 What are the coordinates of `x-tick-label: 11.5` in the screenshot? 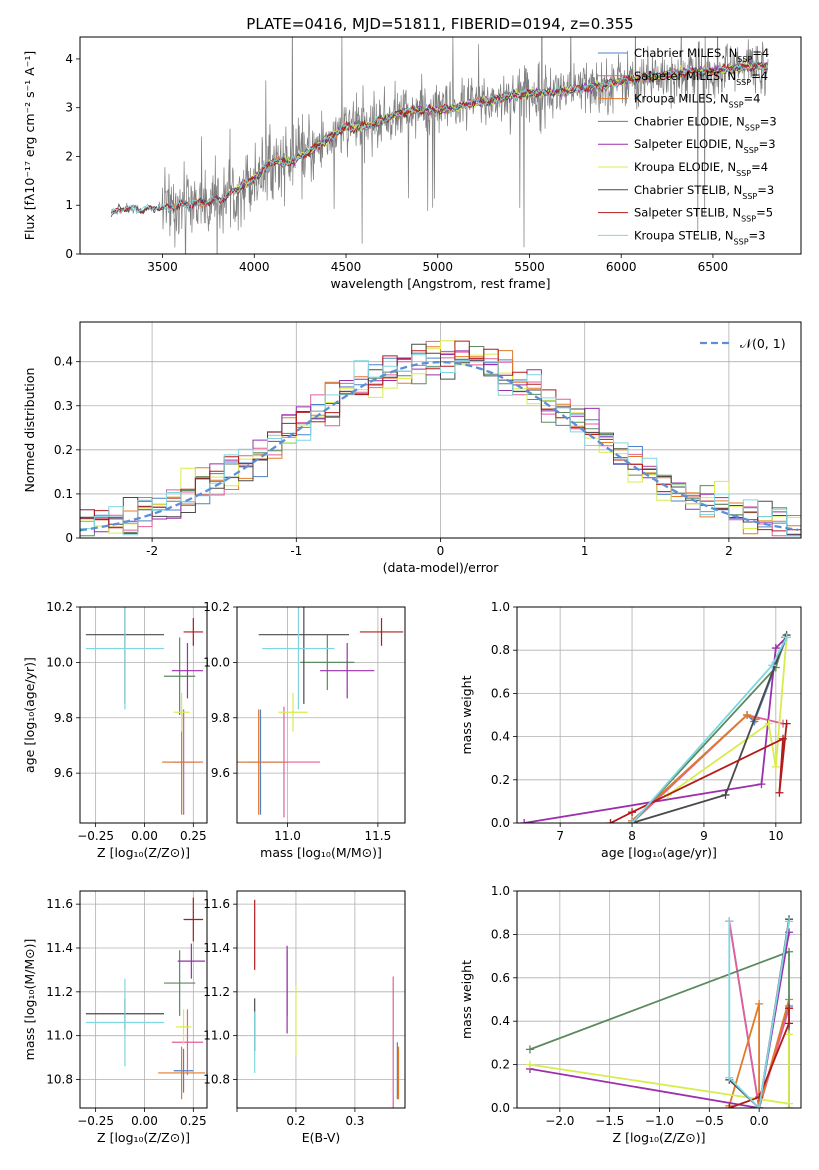 It's located at (378, 836).